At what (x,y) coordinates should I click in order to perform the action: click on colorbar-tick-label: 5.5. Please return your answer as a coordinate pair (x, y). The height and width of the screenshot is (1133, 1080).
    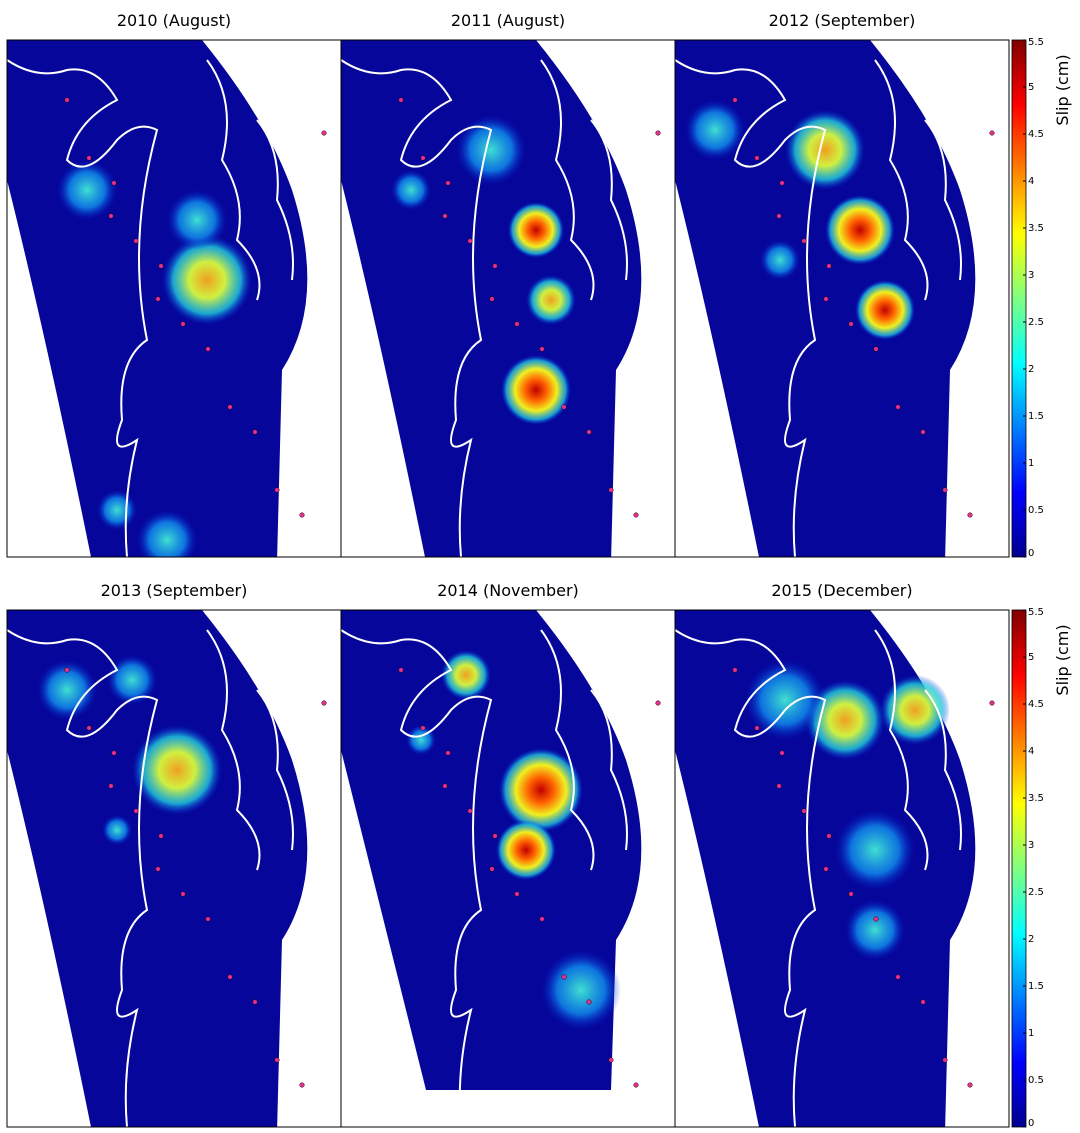
    Looking at the image, I should click on (1036, 42).